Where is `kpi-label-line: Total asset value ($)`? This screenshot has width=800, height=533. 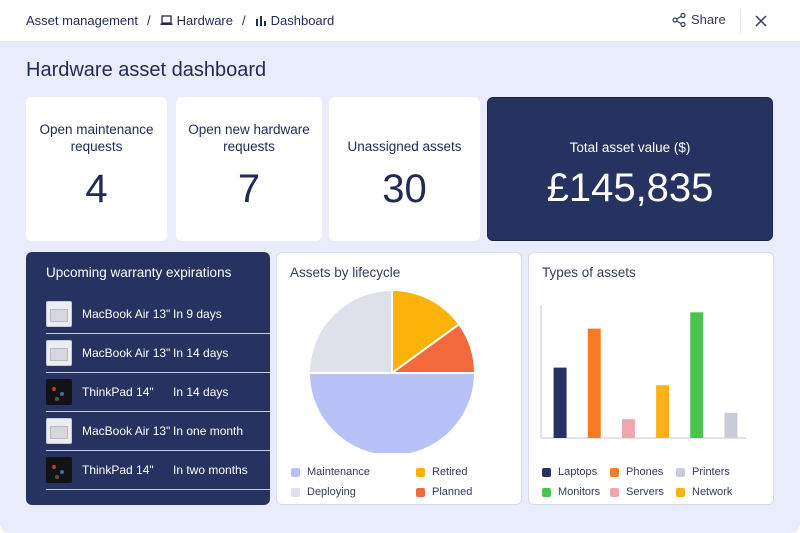
kpi-label-line: Total asset value ($) is located at coordinates (630, 147).